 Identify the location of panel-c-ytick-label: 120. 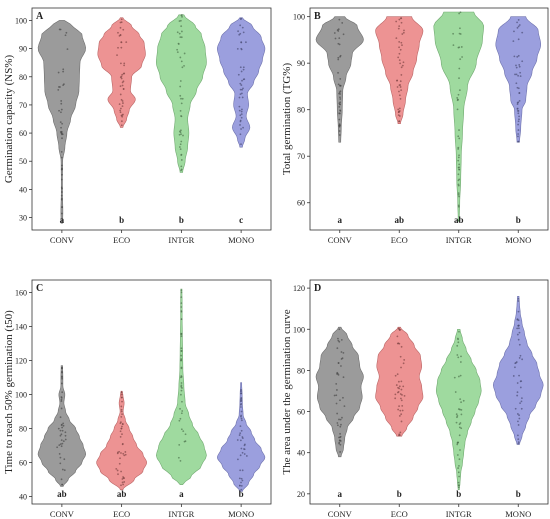
(21, 361).